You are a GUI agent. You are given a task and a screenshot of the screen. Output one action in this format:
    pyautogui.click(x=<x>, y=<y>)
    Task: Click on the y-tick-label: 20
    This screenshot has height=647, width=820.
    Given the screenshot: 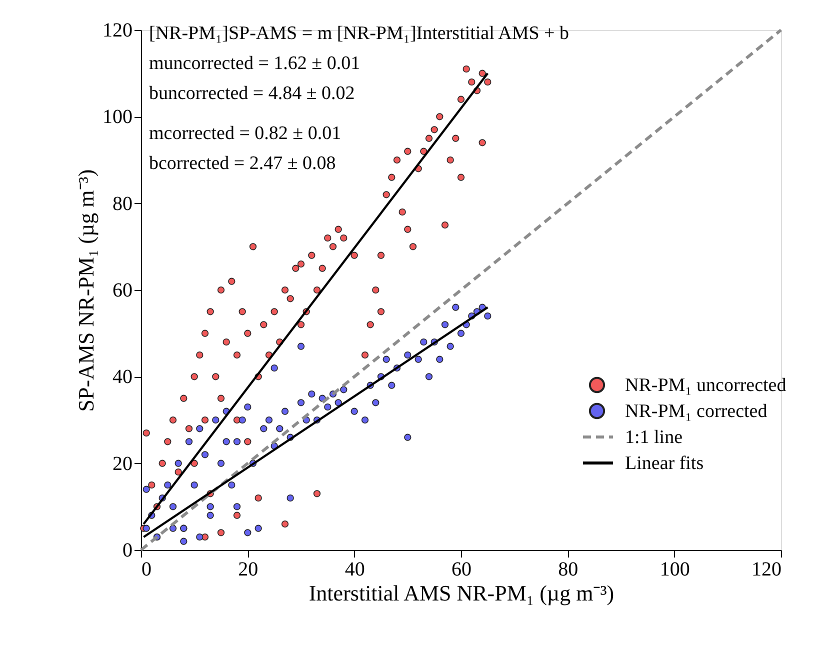 What is the action you would take?
    pyautogui.click(x=122, y=463)
    